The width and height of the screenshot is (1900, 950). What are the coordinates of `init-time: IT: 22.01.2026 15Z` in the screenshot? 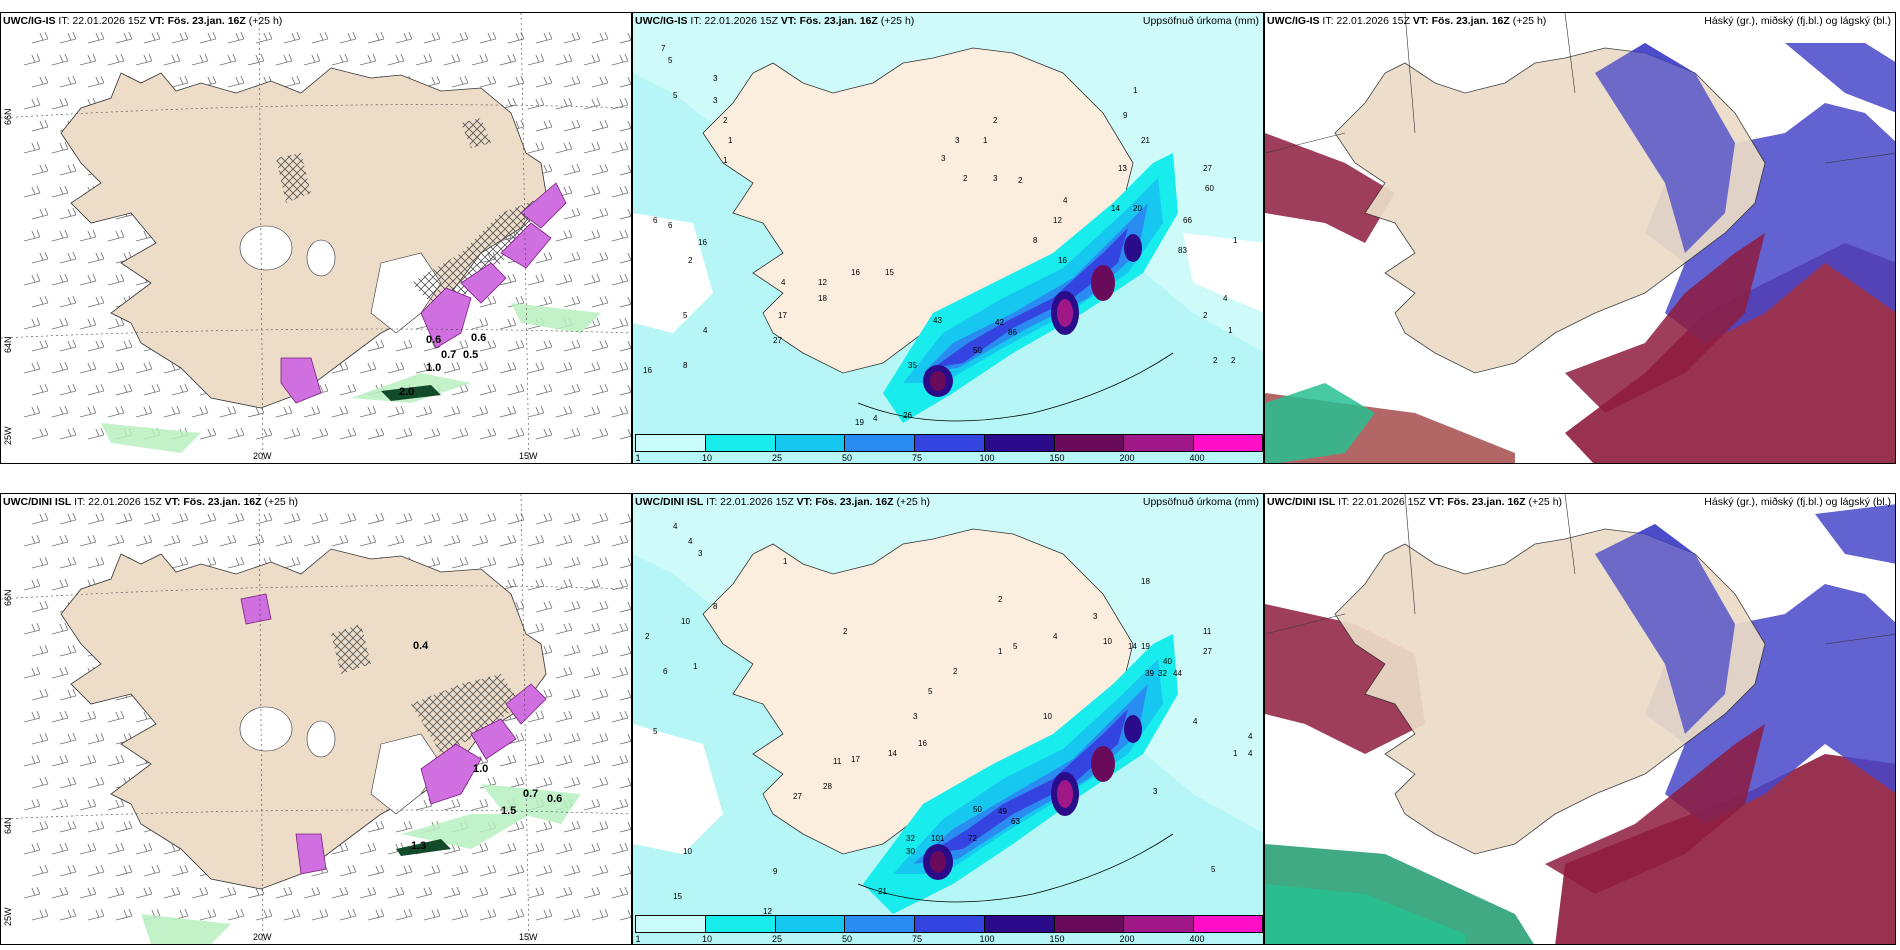 It's located at (1382, 502).